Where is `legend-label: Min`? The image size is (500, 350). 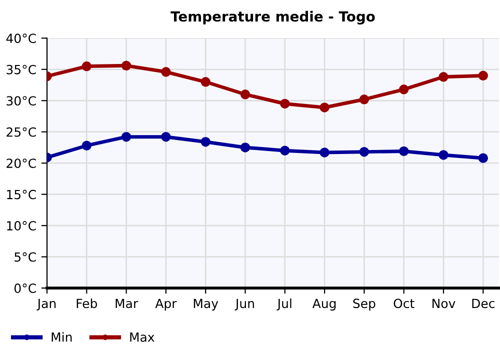
legend-label: Min is located at coordinates (62, 337).